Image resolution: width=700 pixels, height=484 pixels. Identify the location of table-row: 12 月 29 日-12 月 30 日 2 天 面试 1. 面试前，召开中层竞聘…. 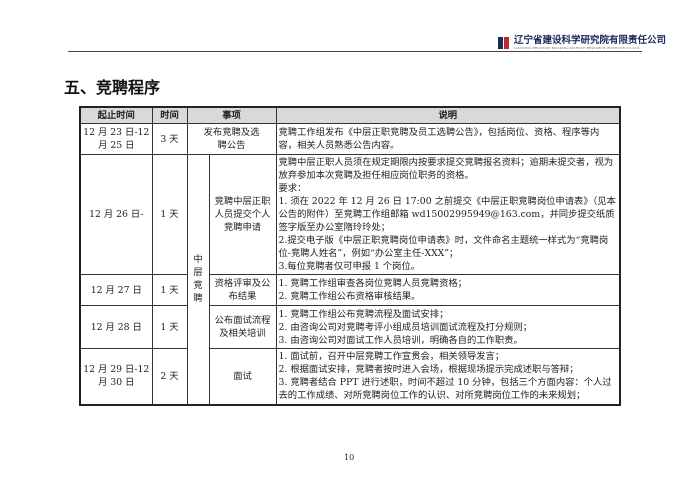
(350, 376).